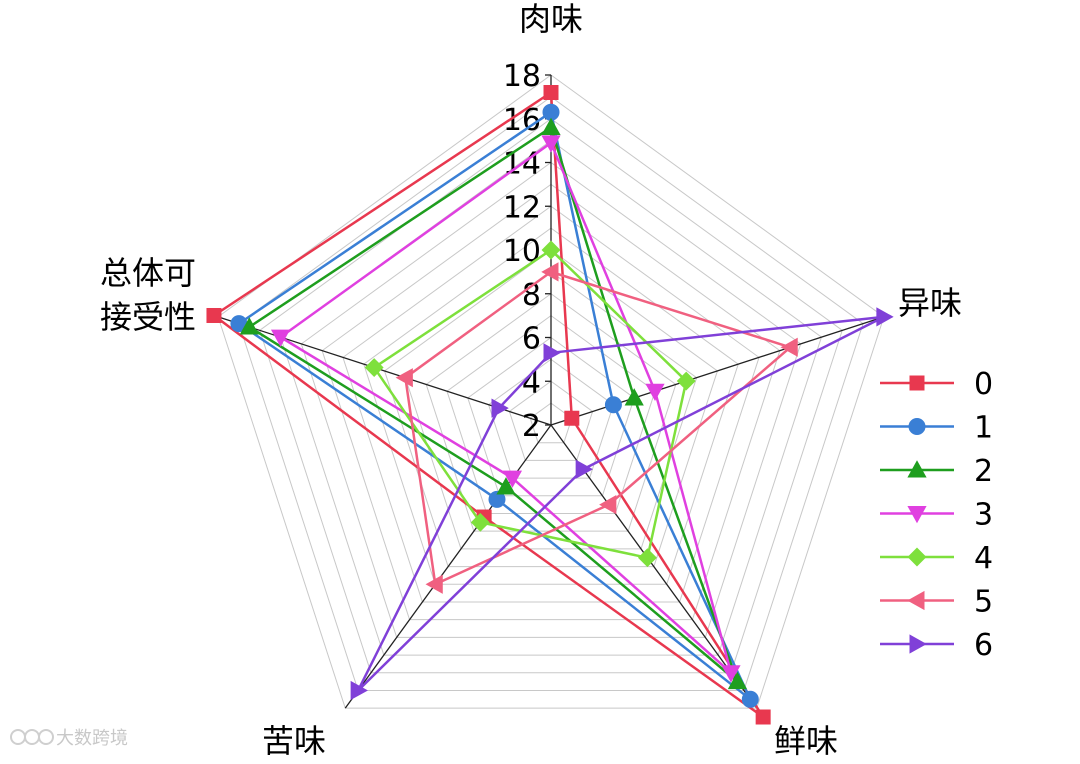 The width and height of the screenshot is (1080, 764). I want to click on radial-tick-label: 10, so click(522, 251).